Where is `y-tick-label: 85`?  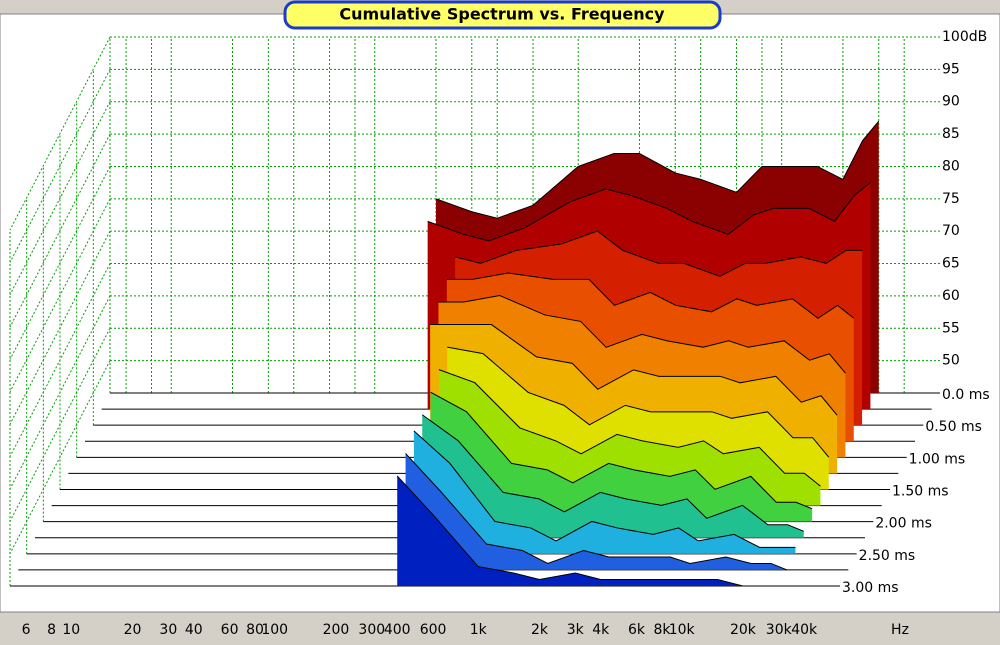 y-tick-label: 85 is located at coordinates (951, 134).